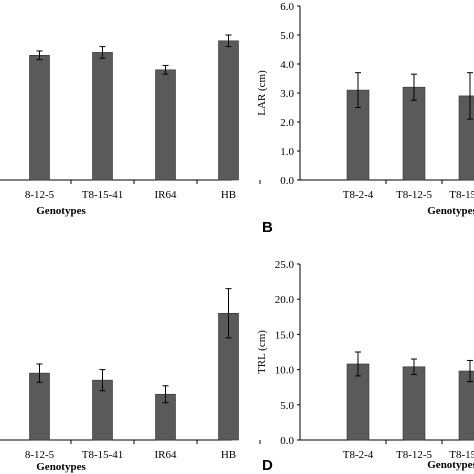 The height and width of the screenshot is (474, 474). Describe the element at coordinates (461, 195) in the screenshot. I see `panel-B-category-label: T8-15-41` at that location.